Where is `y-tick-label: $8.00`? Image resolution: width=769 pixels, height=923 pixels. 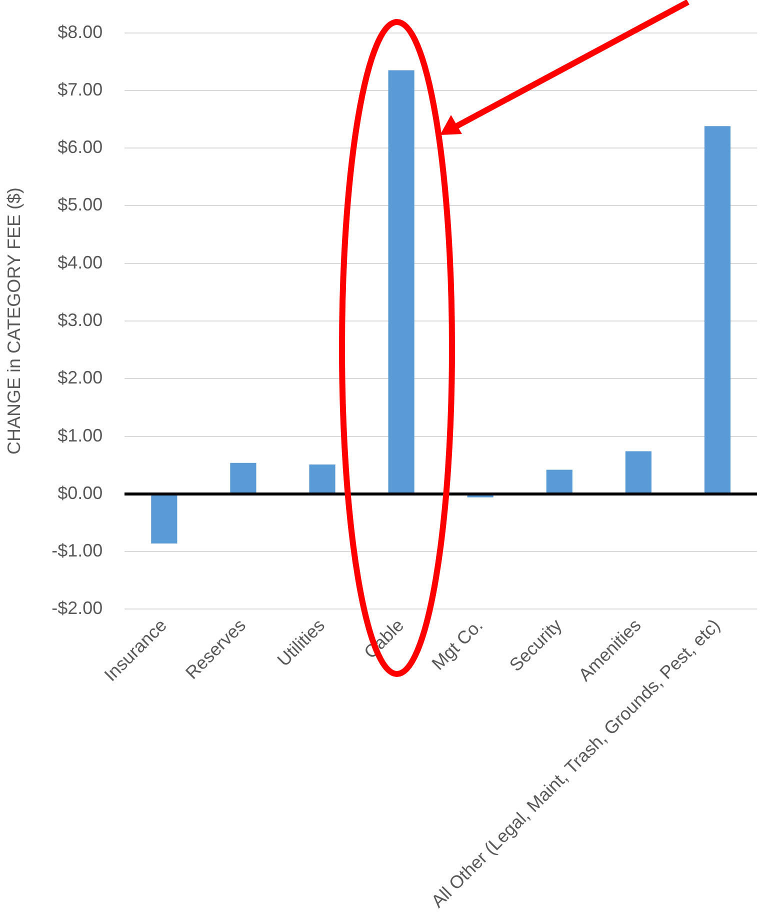 y-tick-label: $8.00 is located at coordinates (80, 32).